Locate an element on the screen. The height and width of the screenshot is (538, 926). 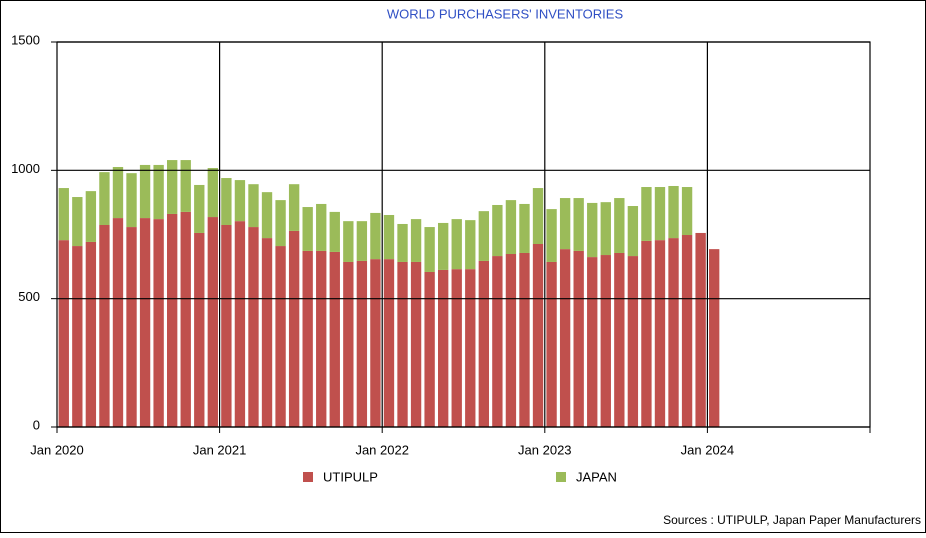
x-tick-label: Jan 2022 is located at coordinates (382, 449).